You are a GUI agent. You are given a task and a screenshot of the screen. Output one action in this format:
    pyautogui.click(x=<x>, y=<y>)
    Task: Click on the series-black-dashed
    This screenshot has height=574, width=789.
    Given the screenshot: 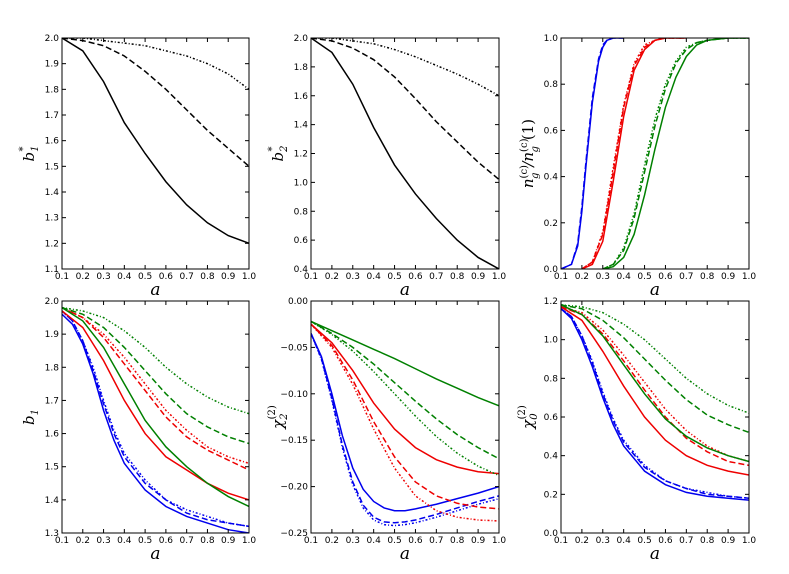 What is the action you would take?
    pyautogui.click(x=155, y=102)
    